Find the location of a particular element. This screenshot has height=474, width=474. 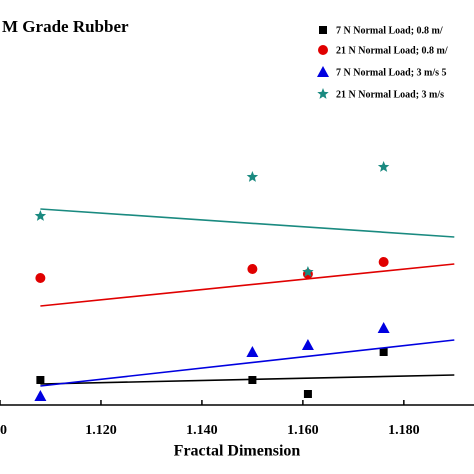

chart-title: M Grade Rubber is located at coordinates (65, 26).